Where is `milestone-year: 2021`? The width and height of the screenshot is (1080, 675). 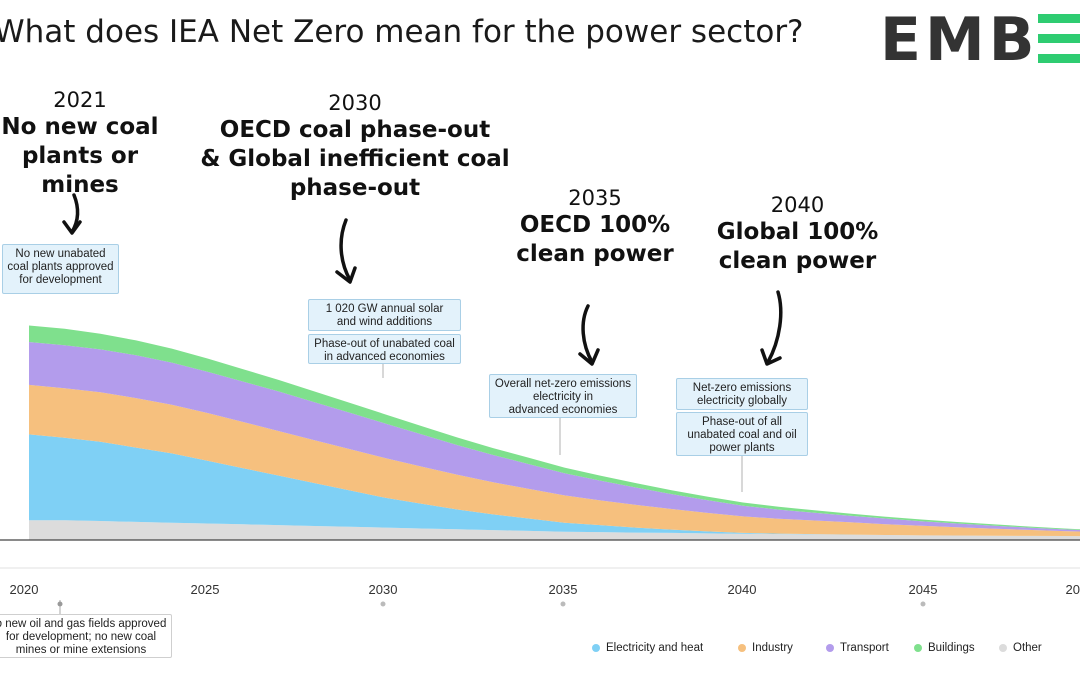 milestone-year: 2021 is located at coordinates (80, 100).